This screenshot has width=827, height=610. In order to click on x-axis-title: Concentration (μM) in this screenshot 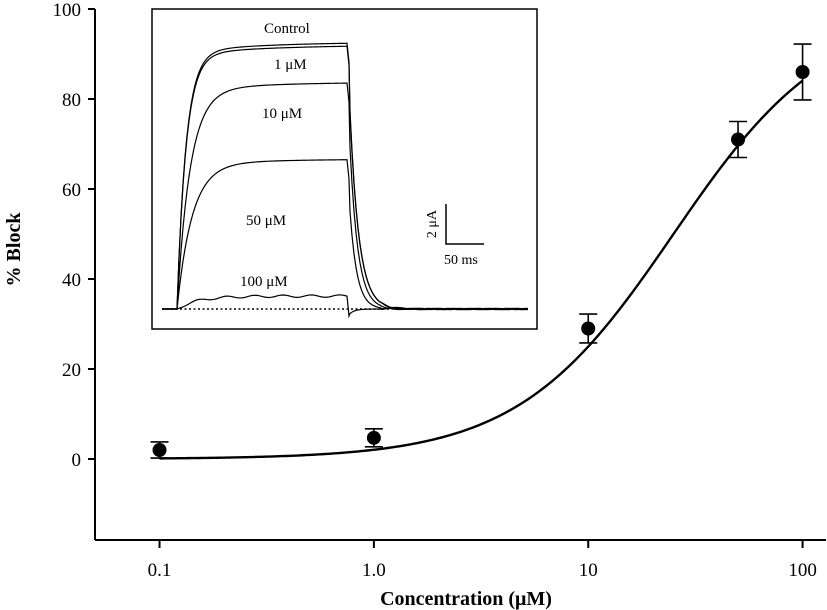, I will do `click(466, 599)`.